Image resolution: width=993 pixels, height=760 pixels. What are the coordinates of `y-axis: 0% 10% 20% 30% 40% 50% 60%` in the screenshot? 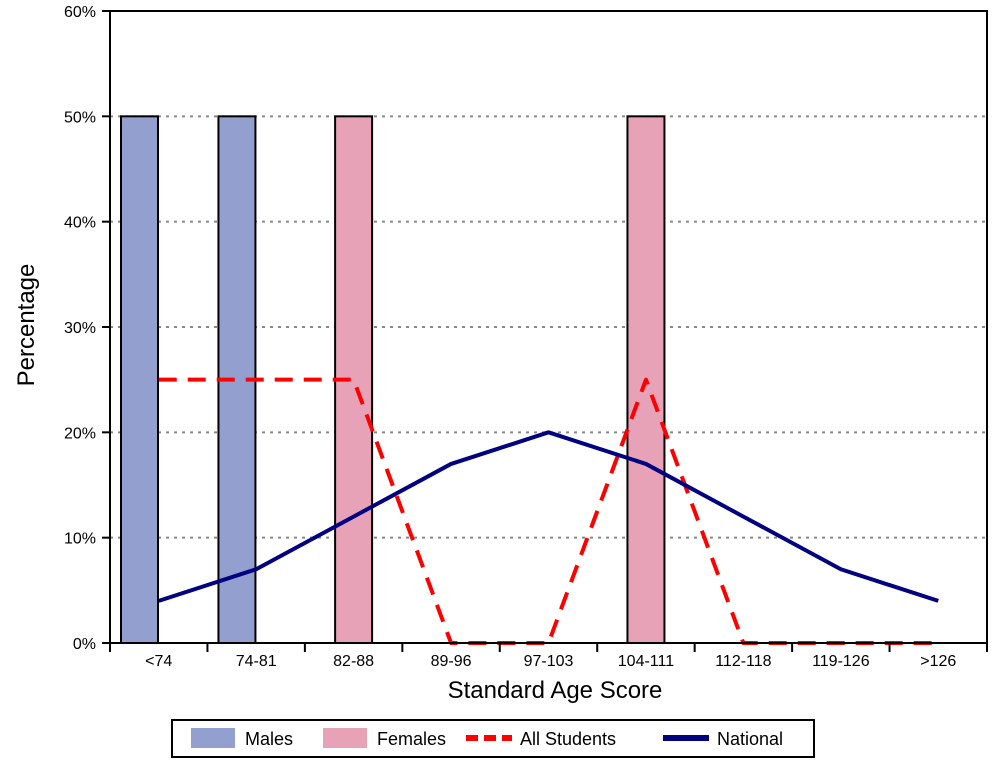 It's located at (87, 328).